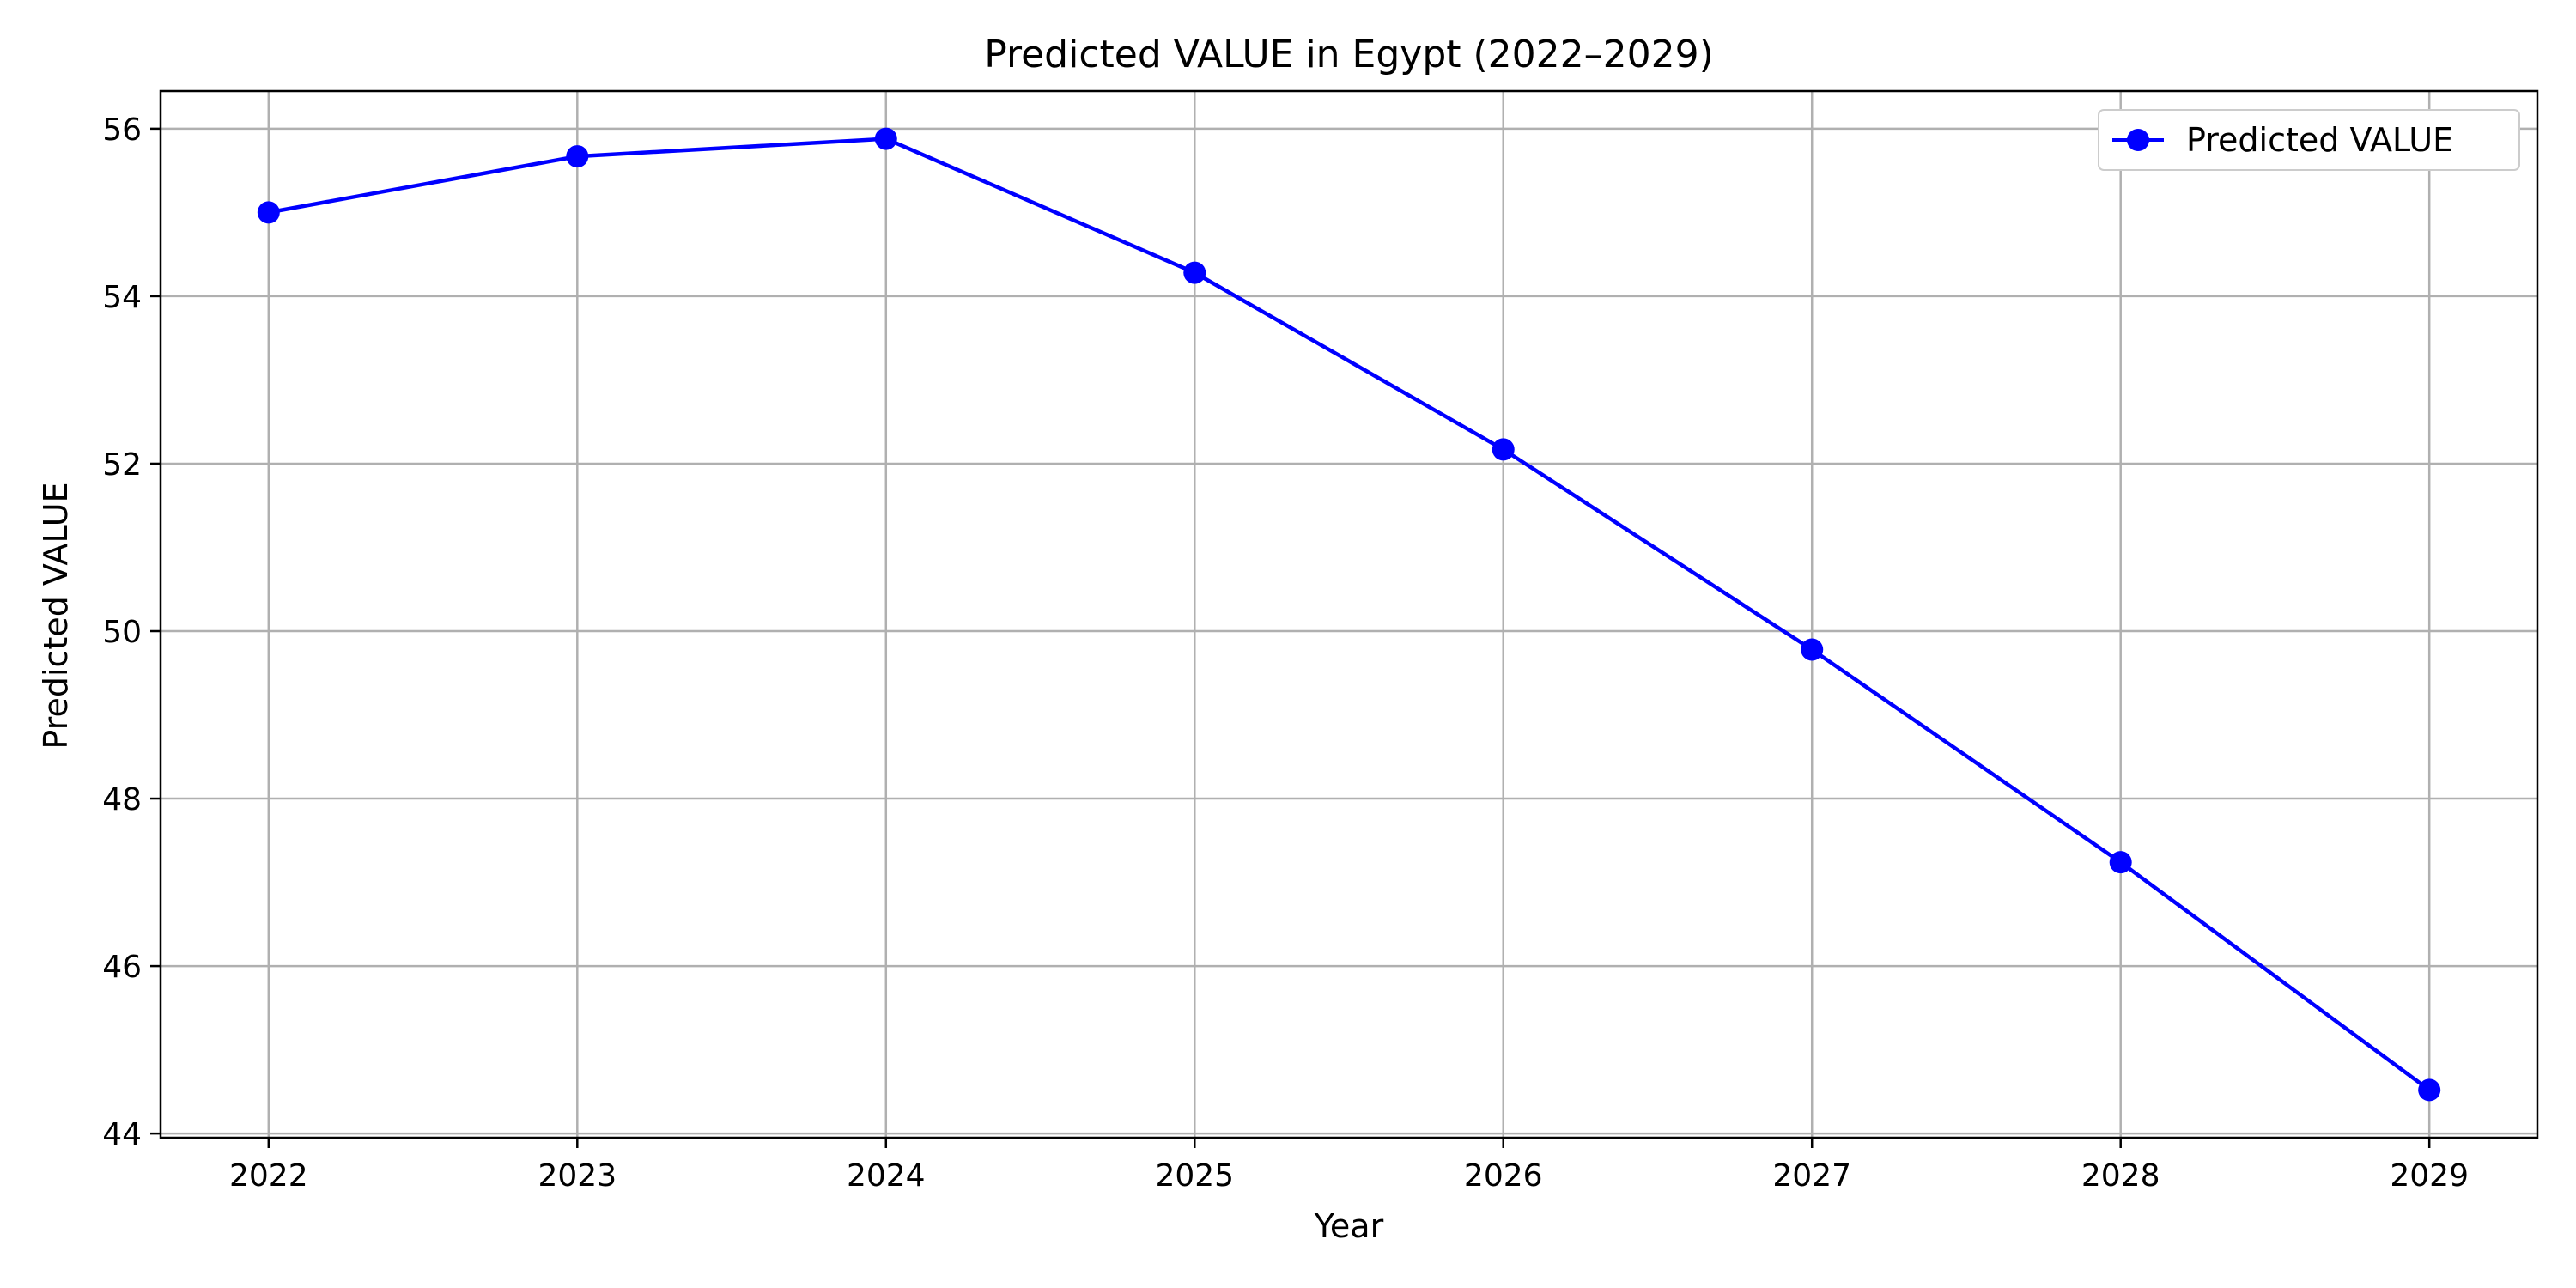 This screenshot has height=1288, width=2576. I want to click on y-tick-label: 54, so click(122, 297).